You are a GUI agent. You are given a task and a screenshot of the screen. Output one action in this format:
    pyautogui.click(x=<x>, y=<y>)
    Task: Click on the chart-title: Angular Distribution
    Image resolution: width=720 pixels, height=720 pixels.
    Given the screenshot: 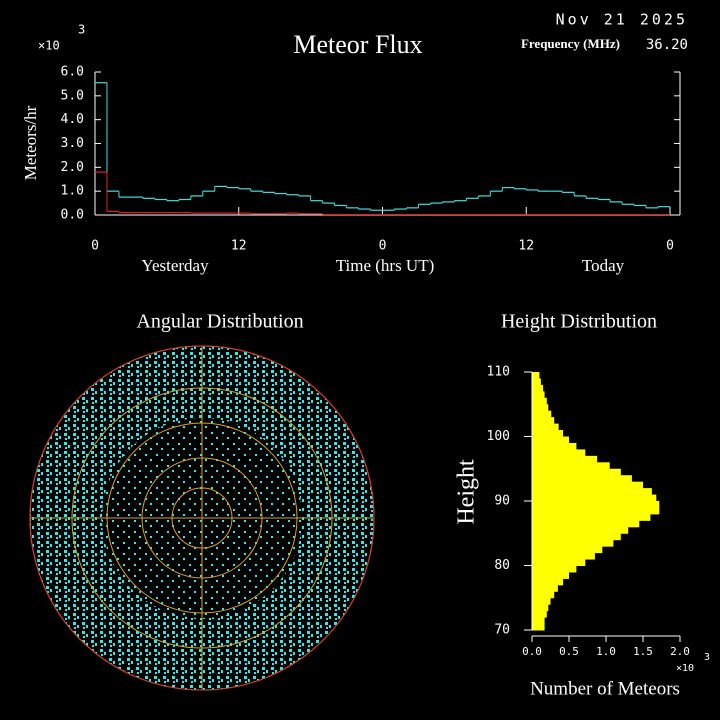 What is the action you would take?
    pyautogui.click(x=219, y=322)
    